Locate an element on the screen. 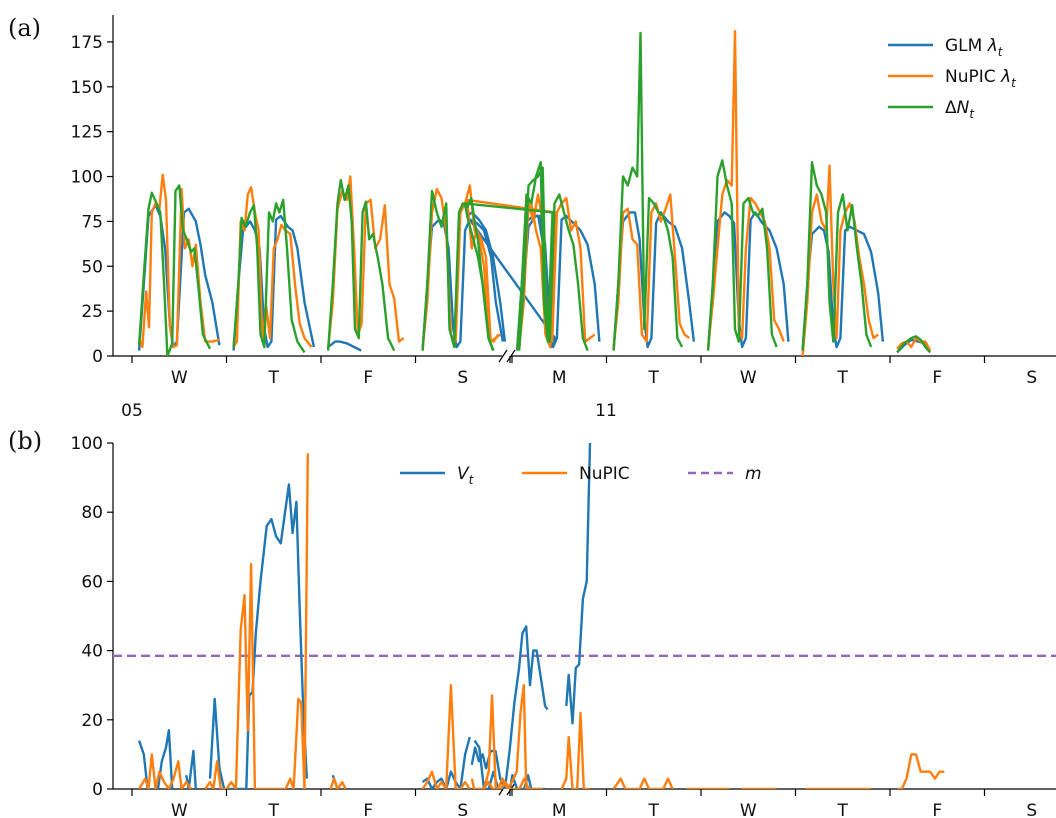  legend-label-text: GLM is located at coordinates (966, 46).